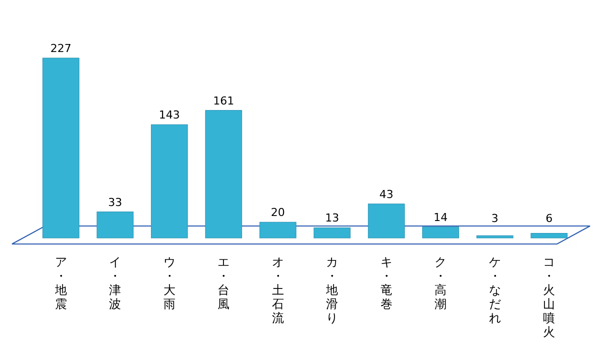 The width and height of the screenshot is (600, 350). I want to click on x-tick-label: ケ・なだれ, so click(494, 290).